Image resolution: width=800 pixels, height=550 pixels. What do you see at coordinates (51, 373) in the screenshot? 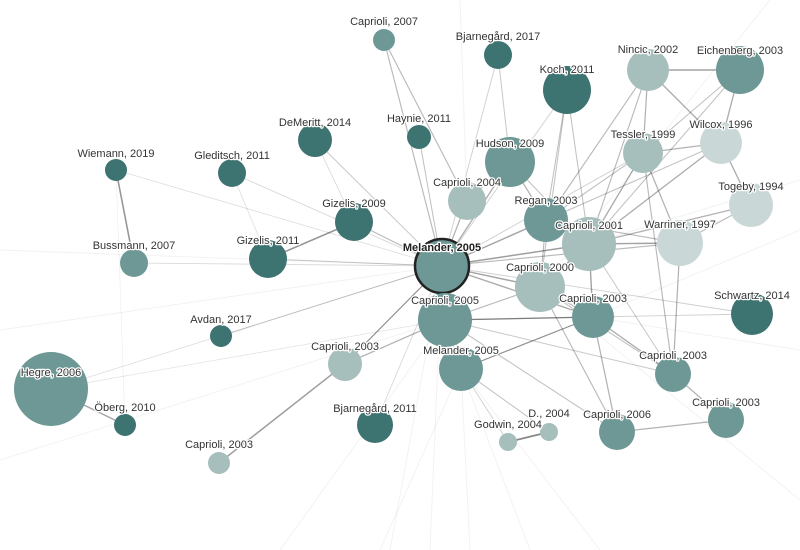
I see `graph-node-label: Hegre, 2006` at bounding box center [51, 373].